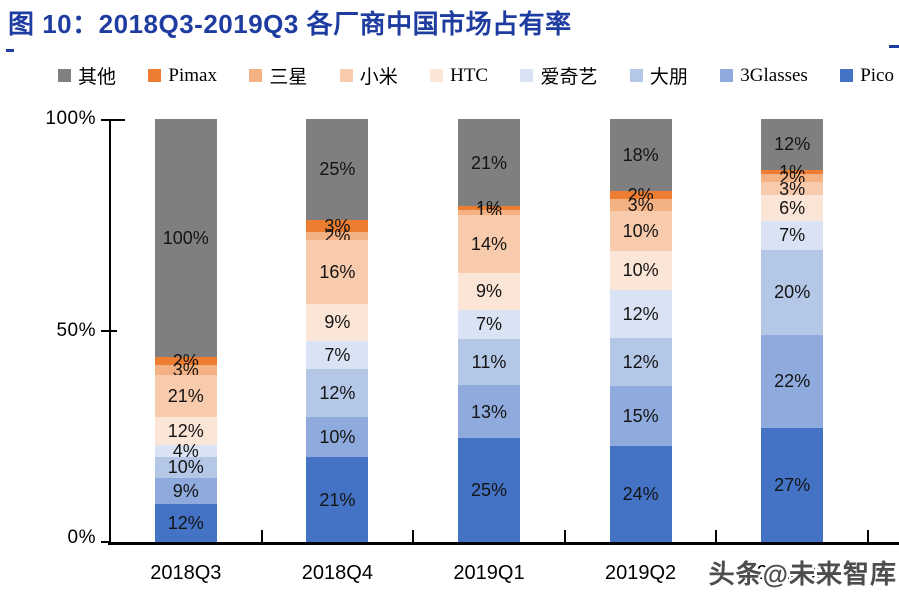 The height and width of the screenshot is (596, 899). I want to click on stacked-bar-2019Q1: 21% 1% 1% 14% 9% 7% 11% 13% 25%, so click(489, 330).